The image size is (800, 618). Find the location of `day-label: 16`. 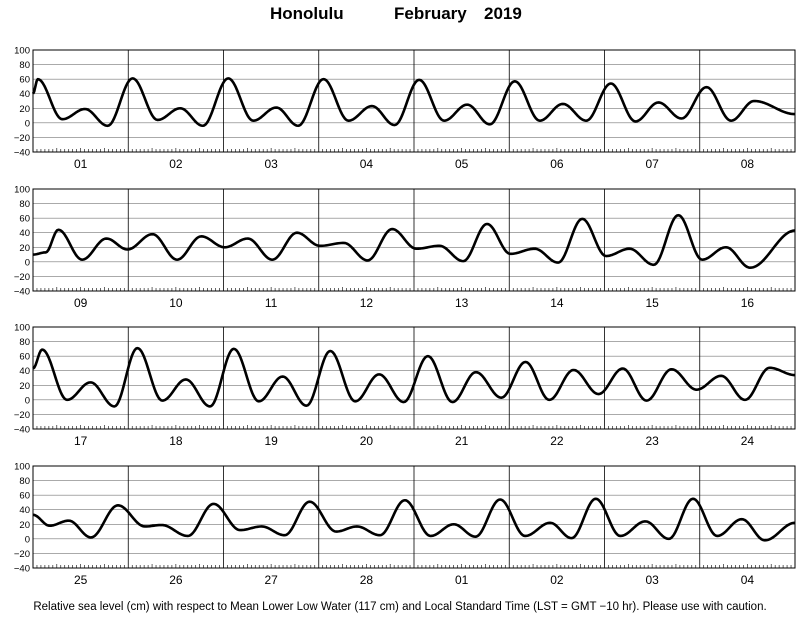

day-label: 16 is located at coordinates (748, 303).